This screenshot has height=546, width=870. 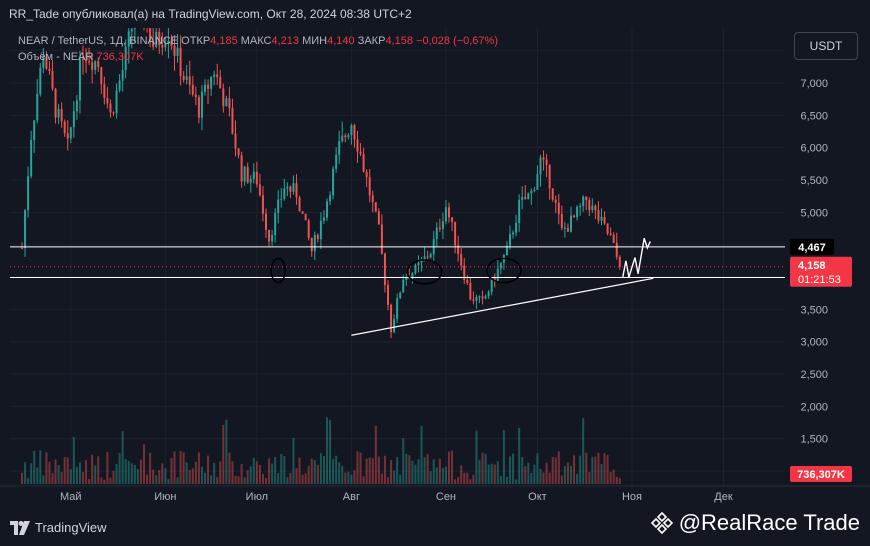 What do you see at coordinates (435, 494) in the screenshot?
I see `time-axis: Май Июн Июл Авг Сен Окт Ноя Дек` at bounding box center [435, 494].